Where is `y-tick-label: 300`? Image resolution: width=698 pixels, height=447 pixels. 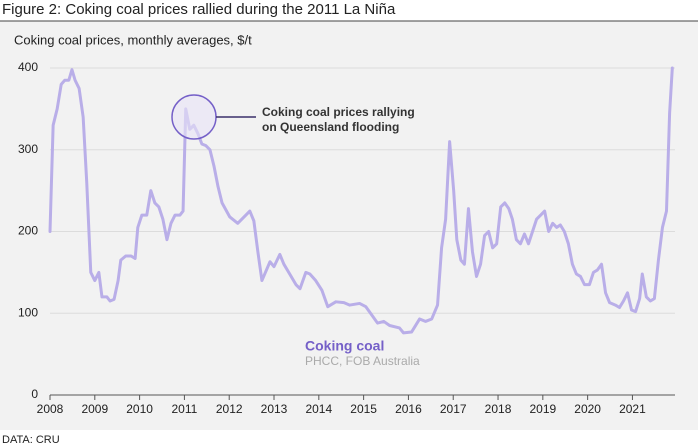 y-tick-label: 300 is located at coordinates (28, 149).